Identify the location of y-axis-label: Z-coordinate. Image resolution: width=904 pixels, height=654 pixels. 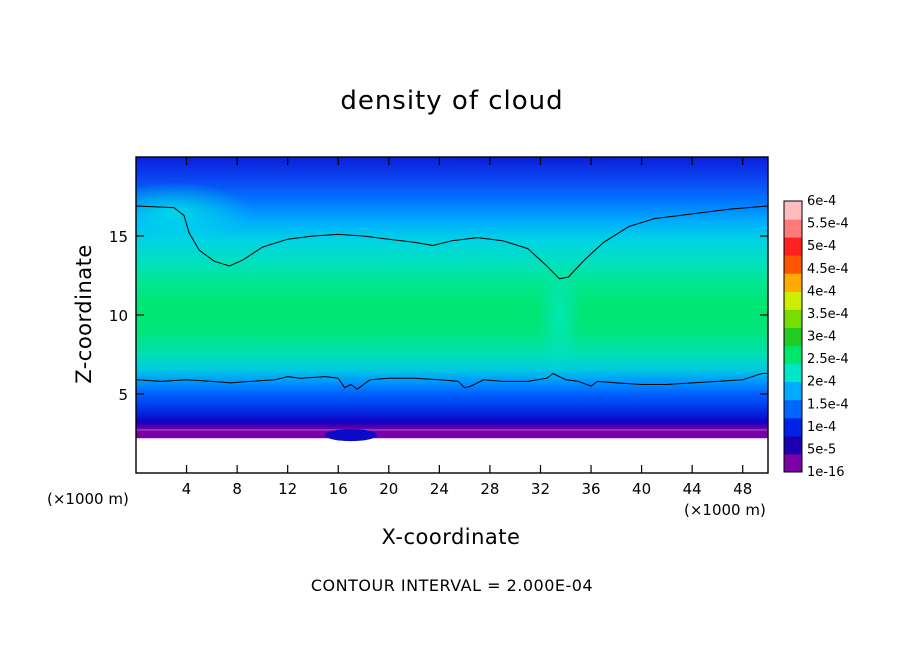
(84, 314).